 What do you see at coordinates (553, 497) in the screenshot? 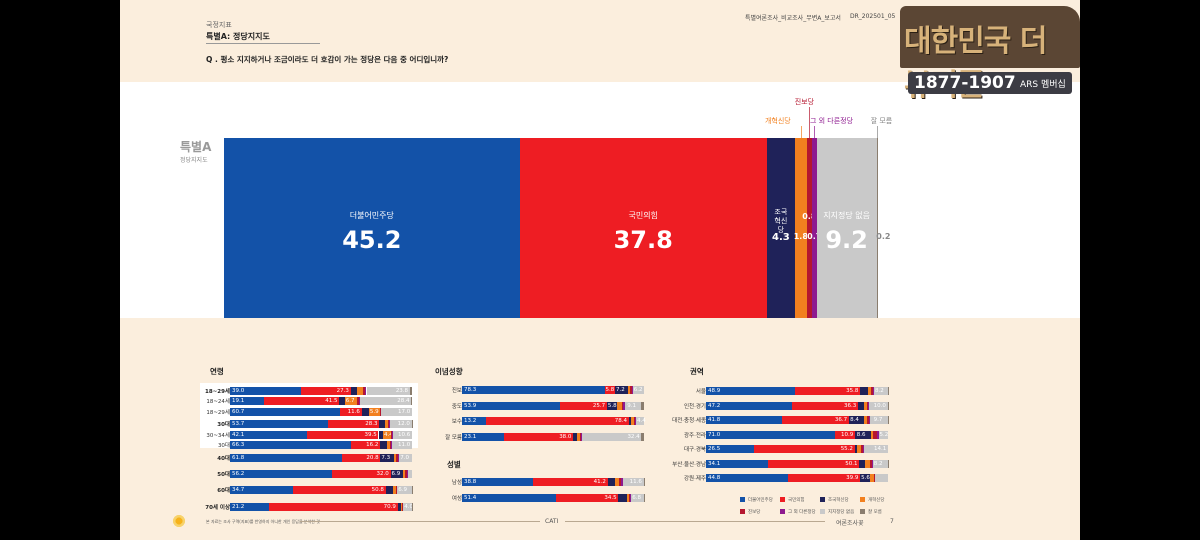
I see `panel-gender-row-bar: 51.4 34.5 6.8` at bounding box center [553, 497].